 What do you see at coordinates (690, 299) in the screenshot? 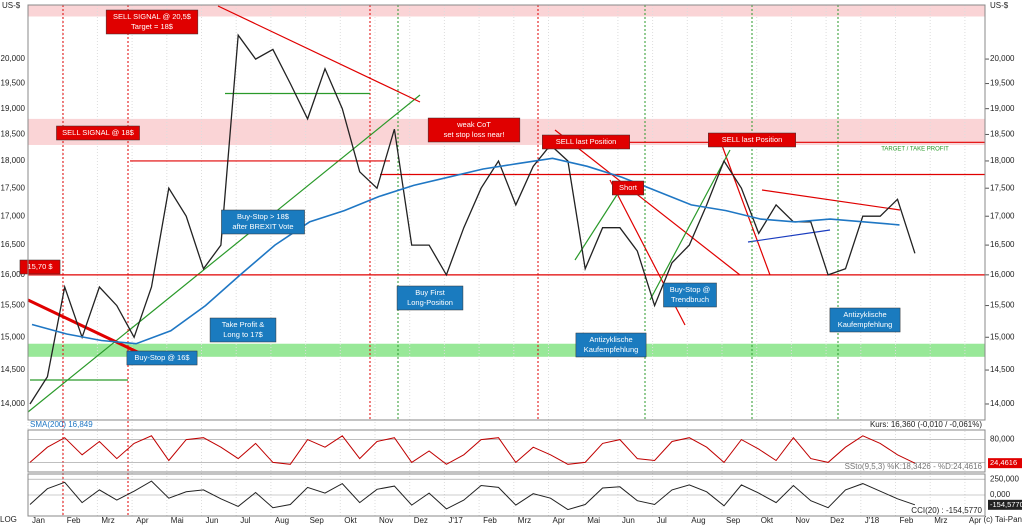
I see `annotation-text: Trendbruch` at bounding box center [690, 299].